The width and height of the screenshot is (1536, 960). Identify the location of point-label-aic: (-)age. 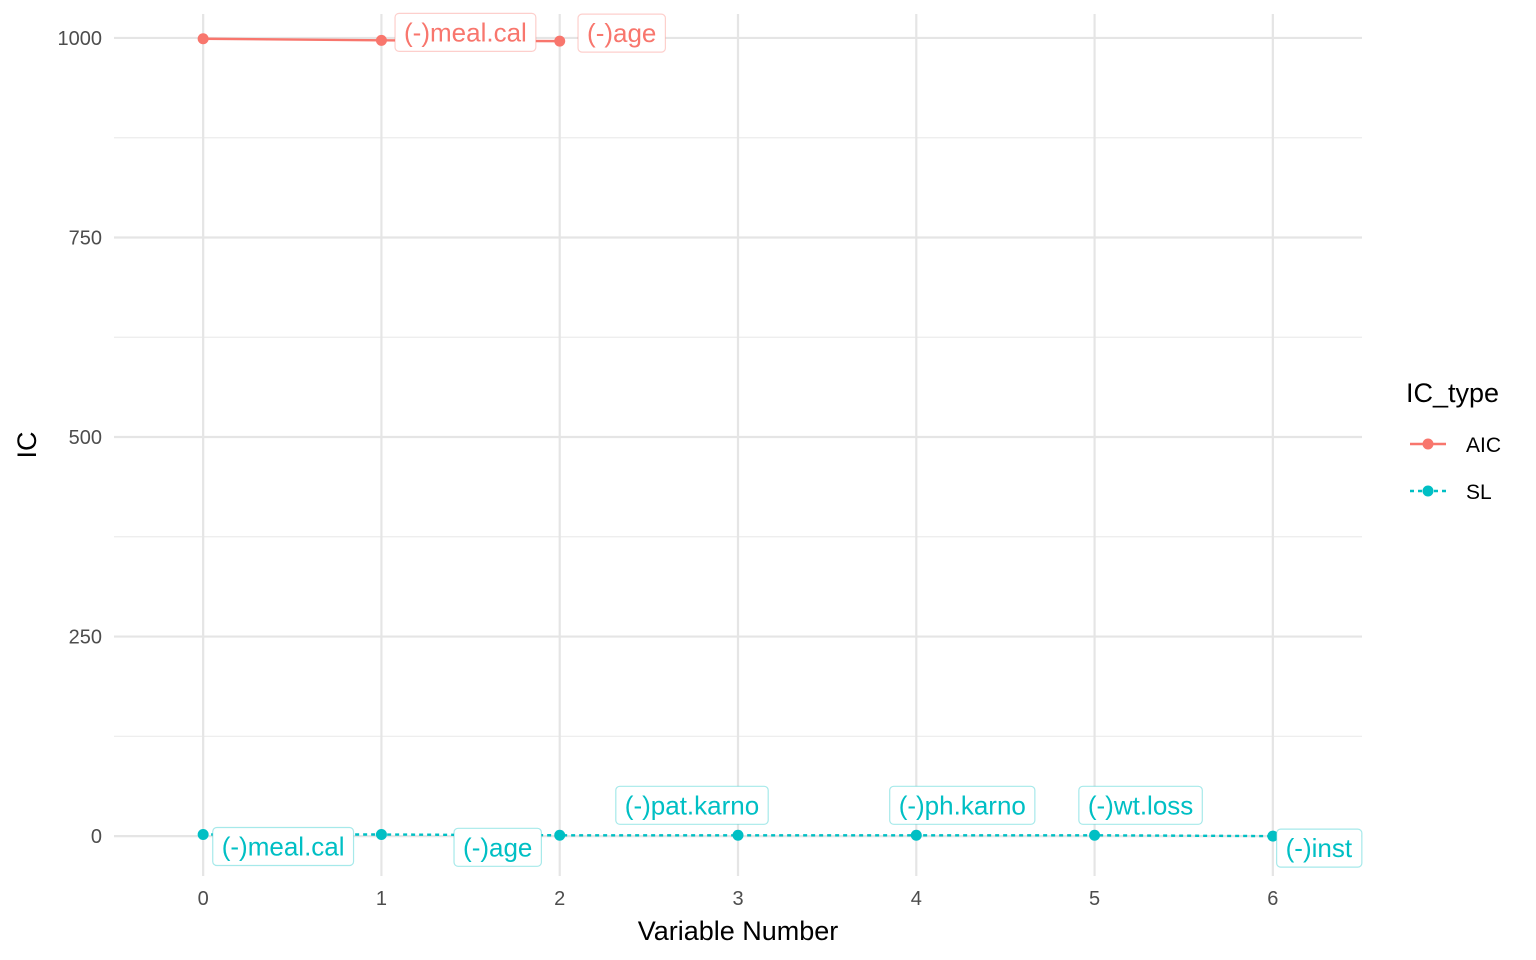
(621, 33).